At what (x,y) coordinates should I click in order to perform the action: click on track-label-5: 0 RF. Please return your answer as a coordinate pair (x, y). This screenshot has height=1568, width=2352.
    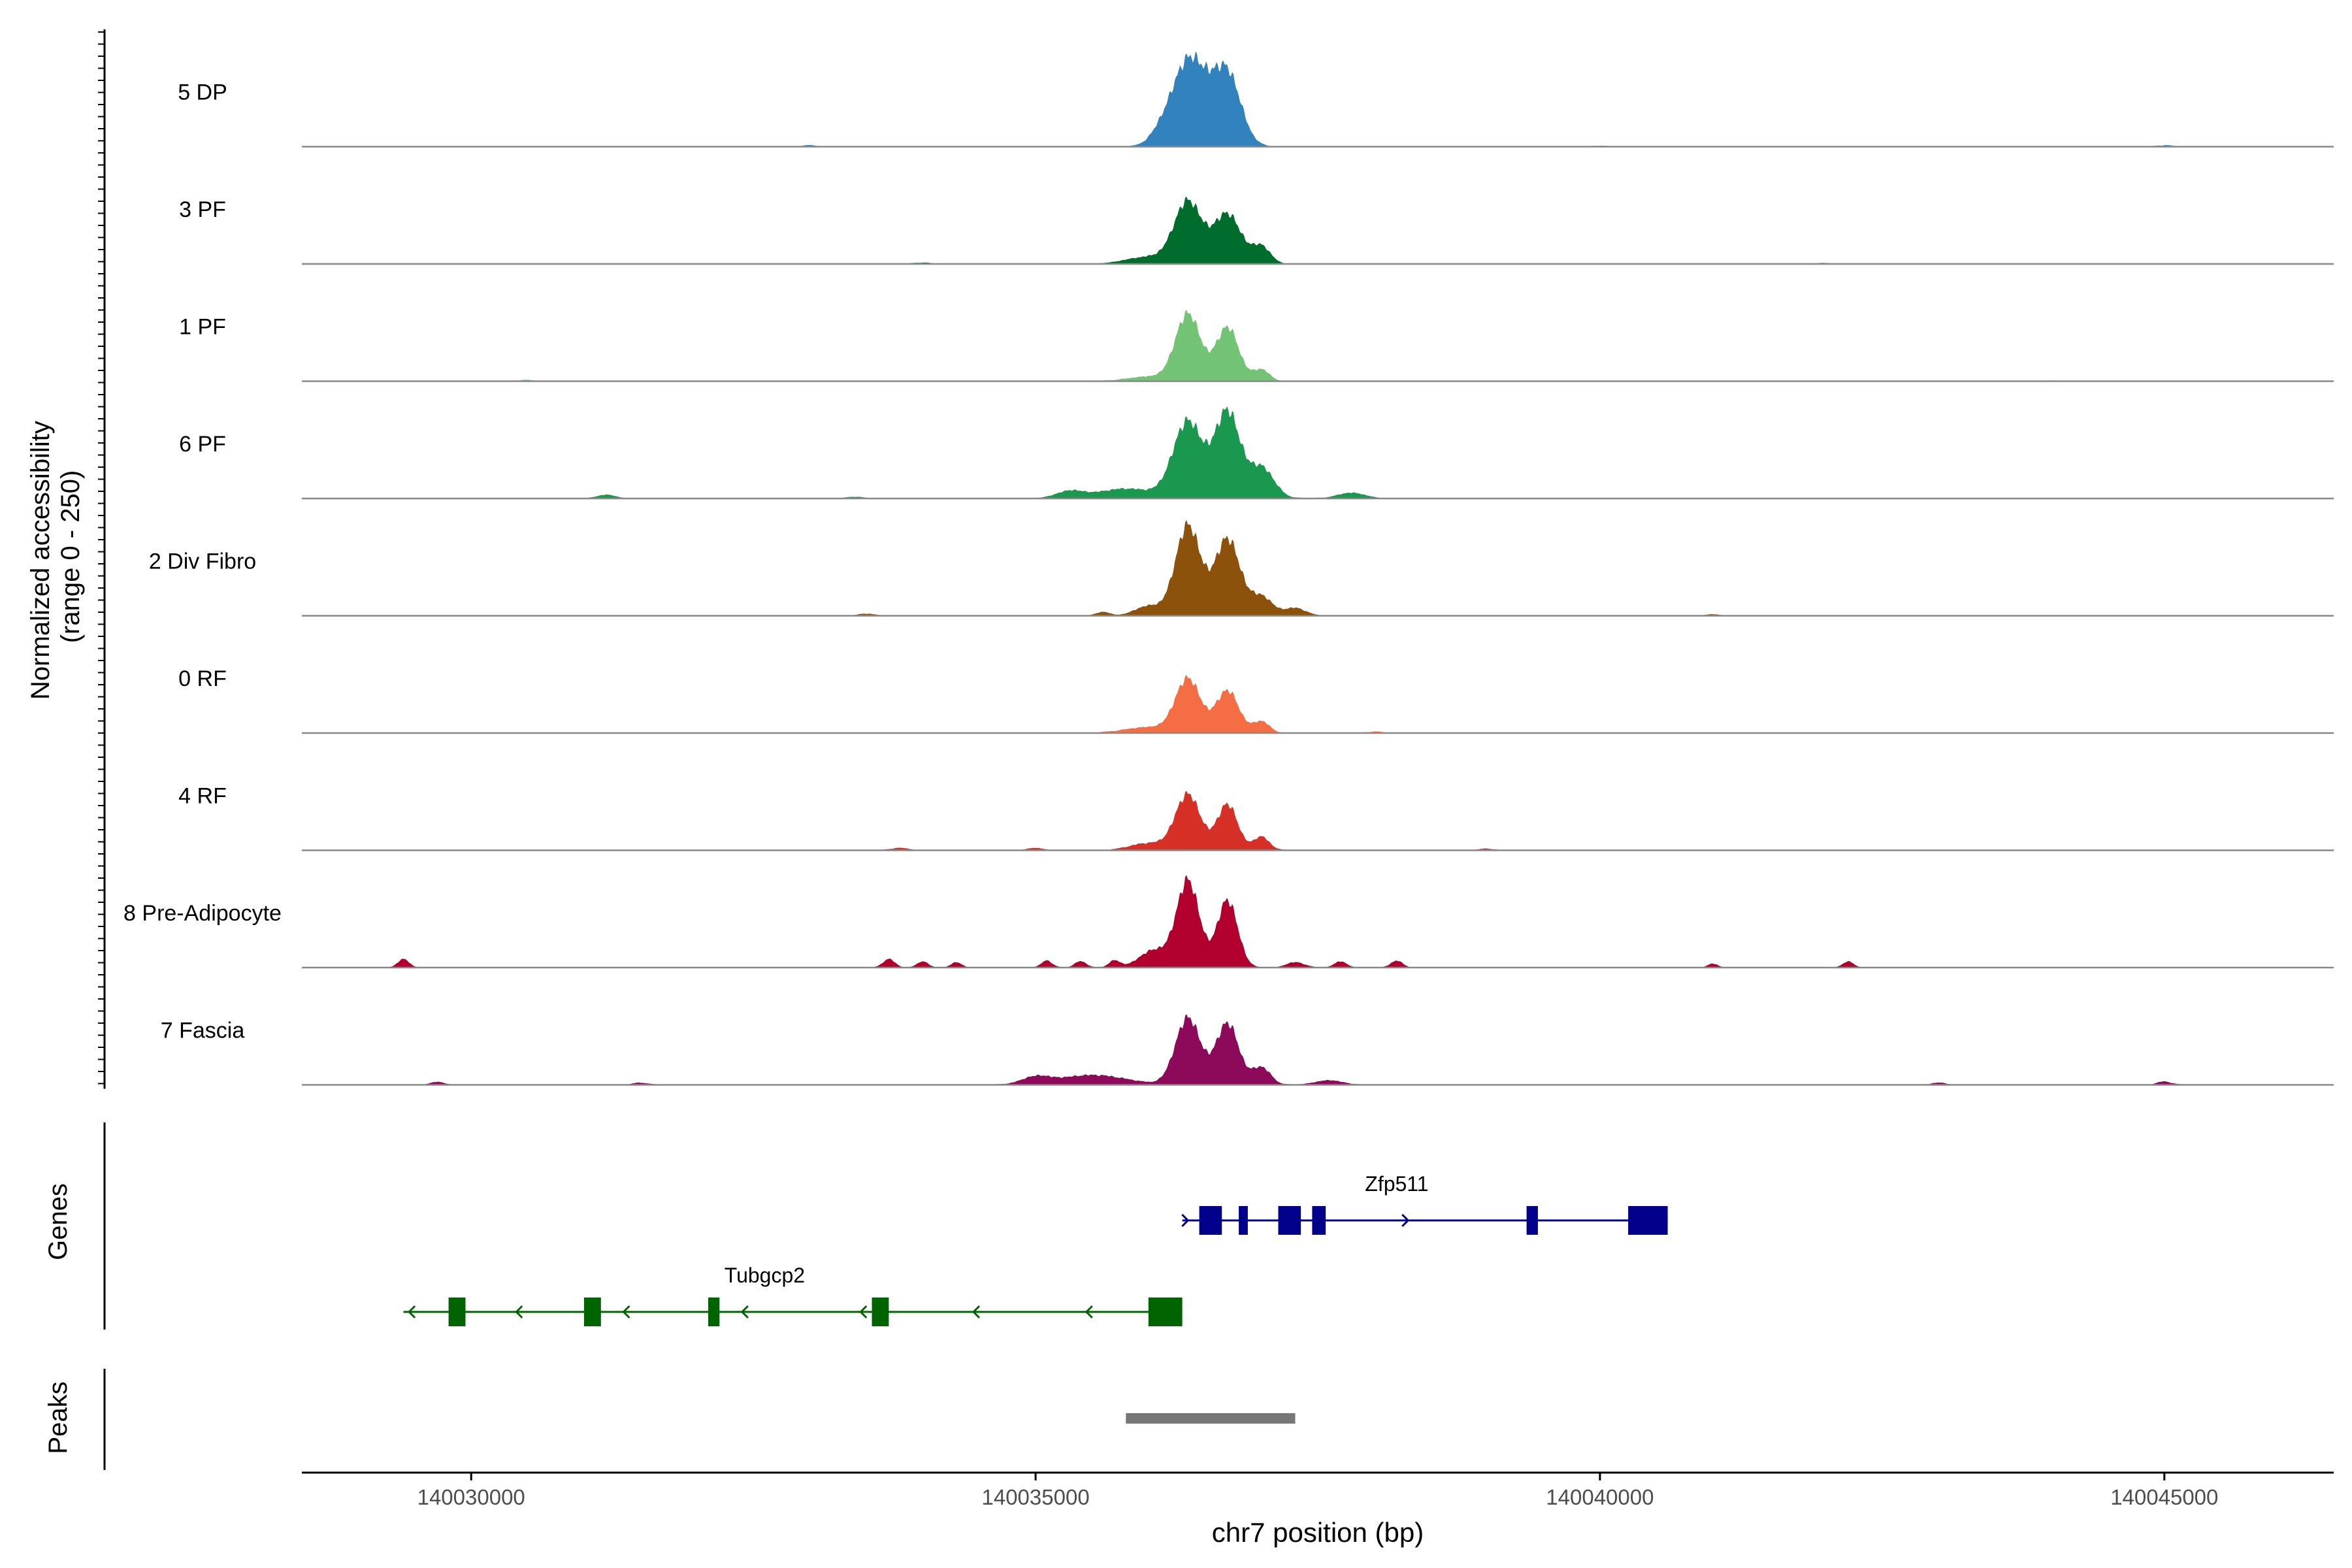
    Looking at the image, I should click on (202, 678).